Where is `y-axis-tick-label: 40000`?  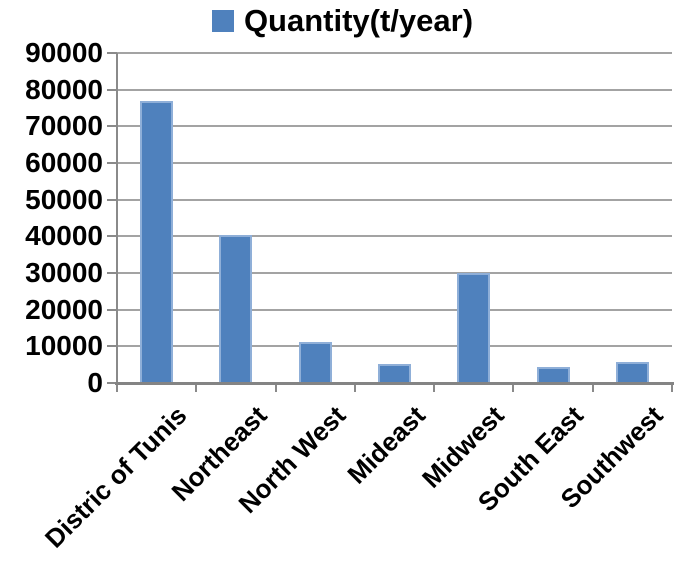 y-axis-tick-label: 40000 is located at coordinates (64, 236).